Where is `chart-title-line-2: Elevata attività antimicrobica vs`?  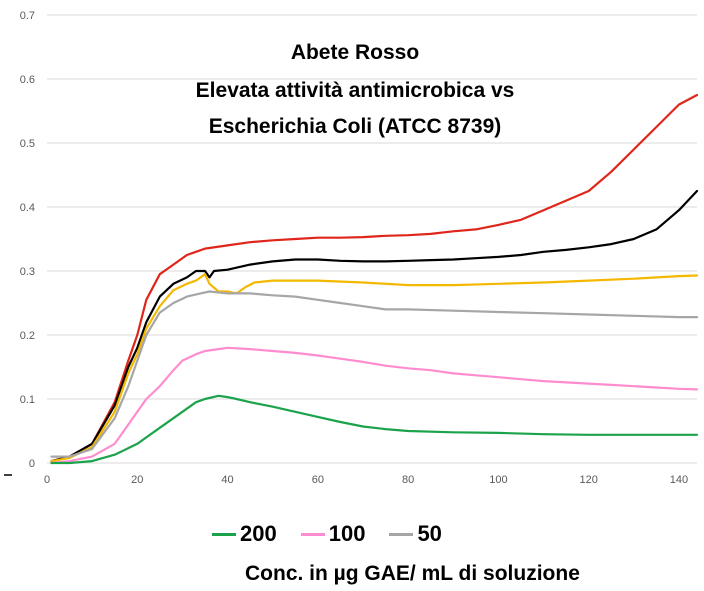
chart-title-line-2: Elevata attività antimicrobica vs is located at coordinates (355, 90).